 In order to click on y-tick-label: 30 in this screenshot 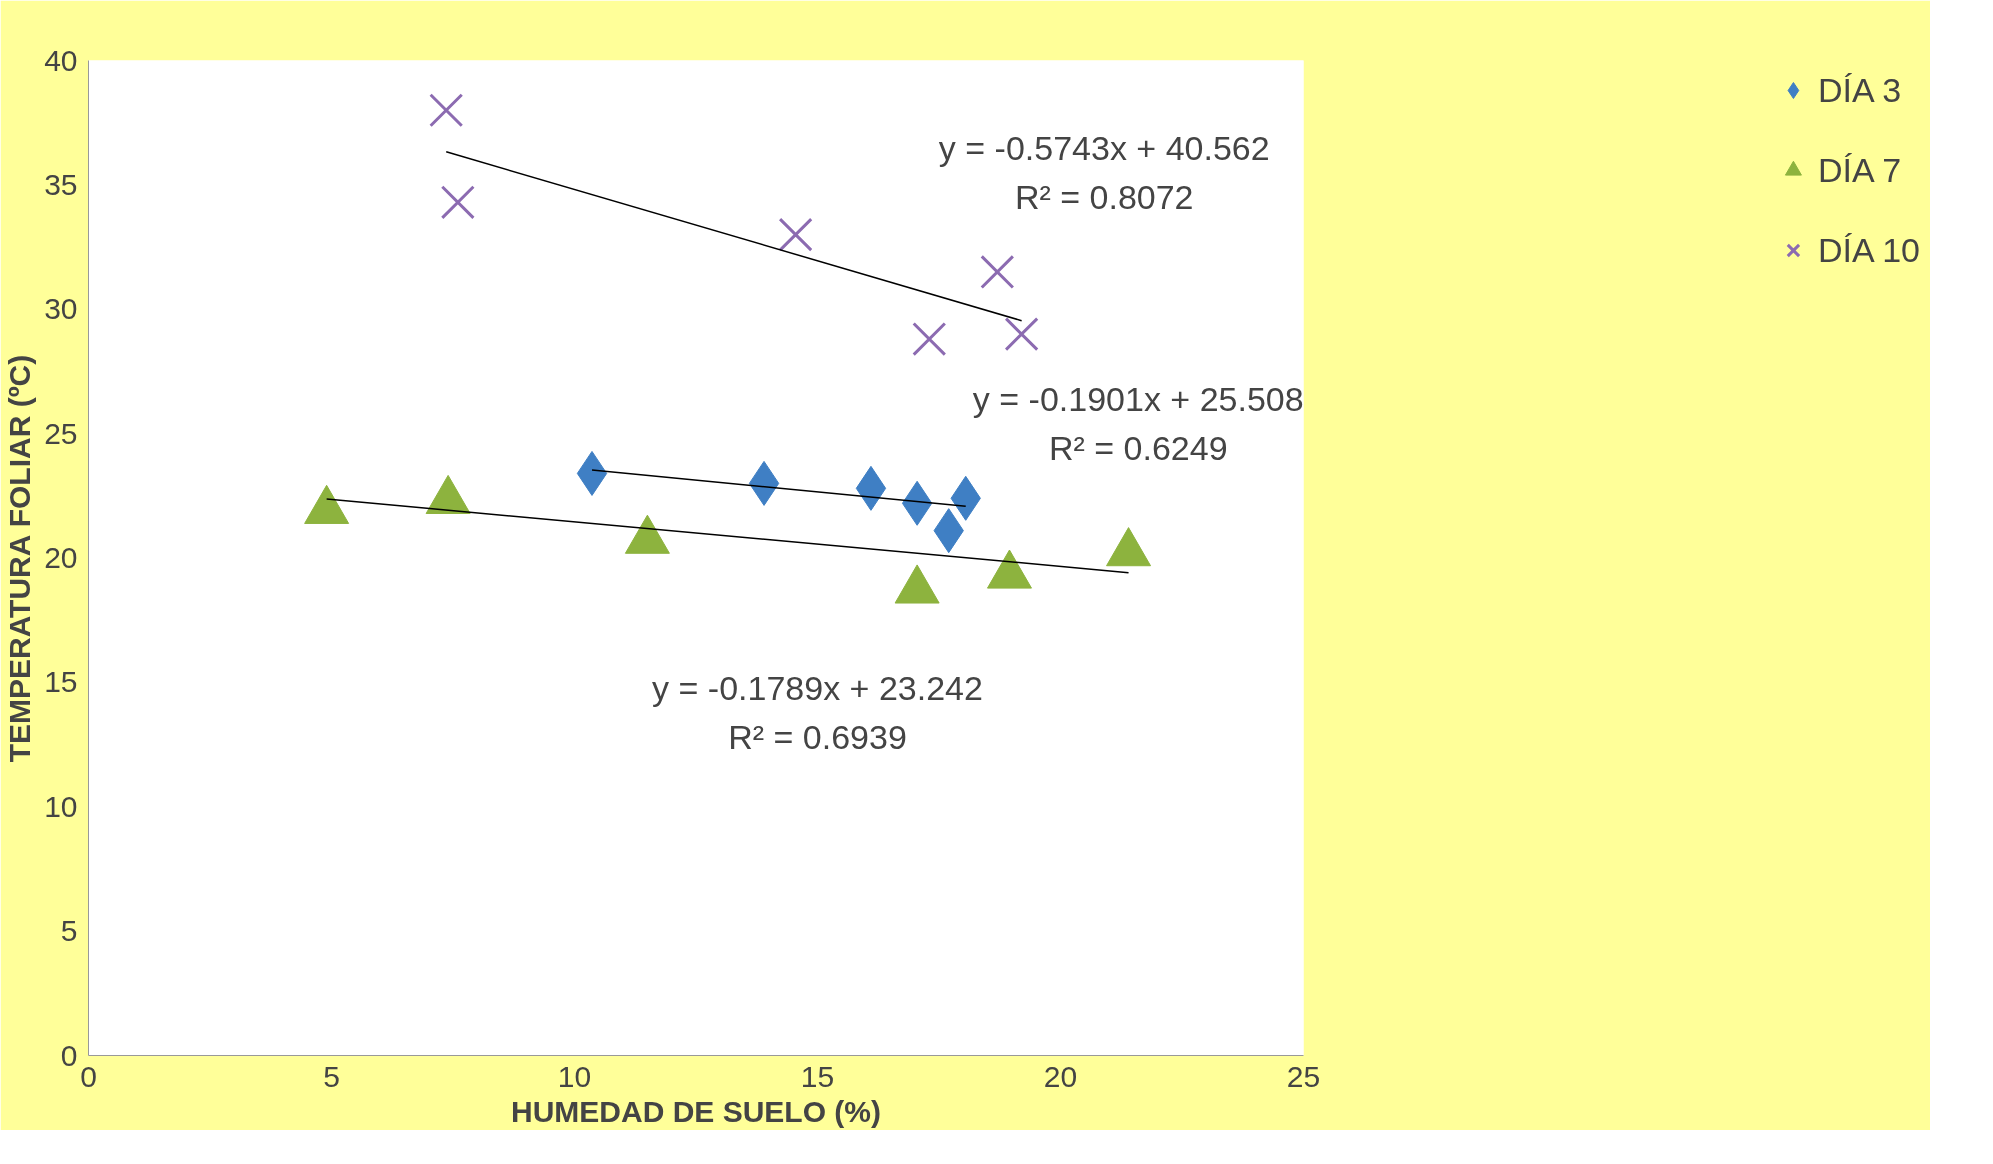, I will do `click(61, 309)`.